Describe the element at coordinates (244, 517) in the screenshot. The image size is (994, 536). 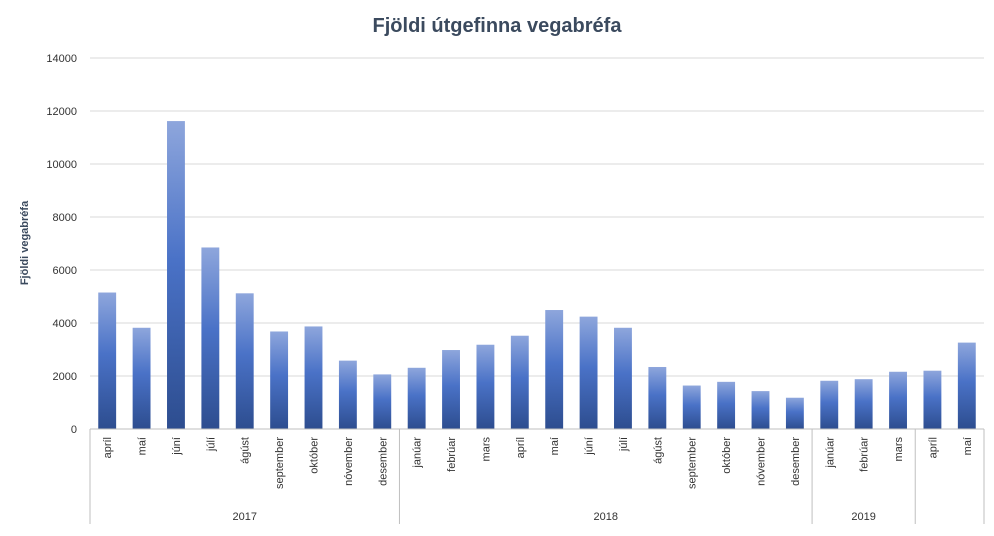
I see `year-label: 2017` at that location.